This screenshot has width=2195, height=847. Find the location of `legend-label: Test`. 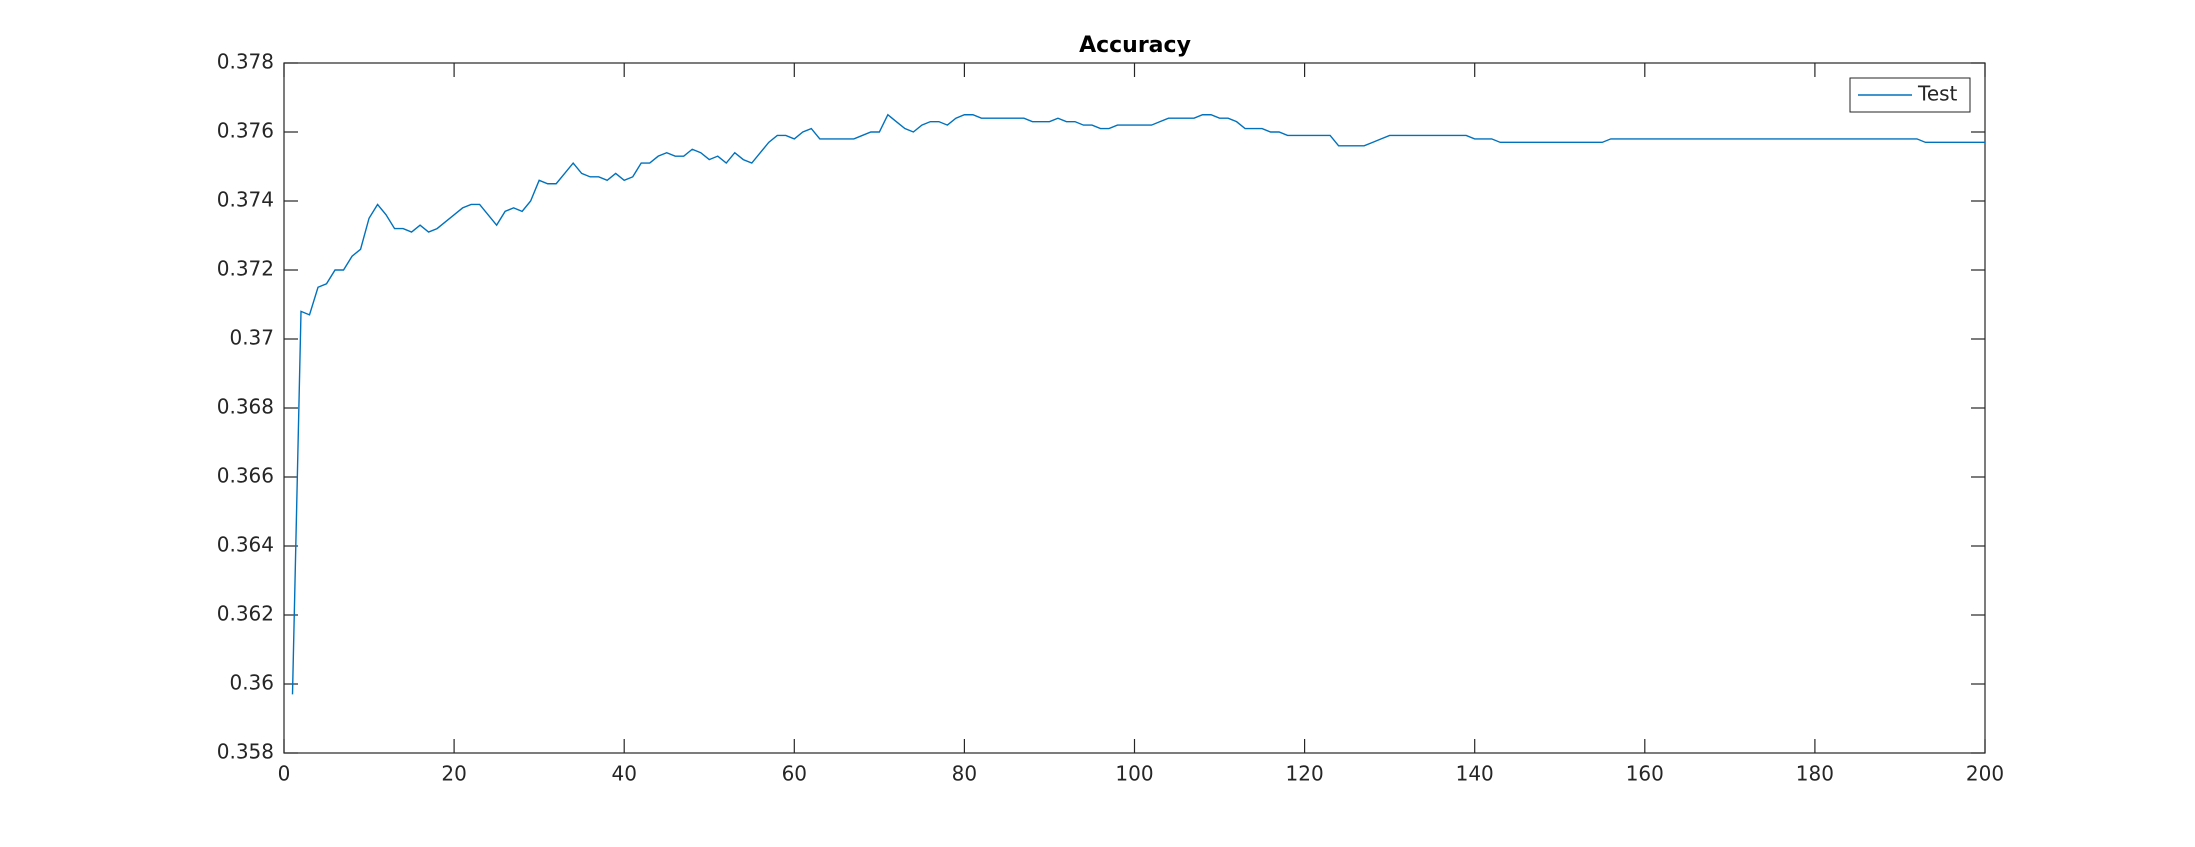

legend-label: Test is located at coordinates (1937, 94).